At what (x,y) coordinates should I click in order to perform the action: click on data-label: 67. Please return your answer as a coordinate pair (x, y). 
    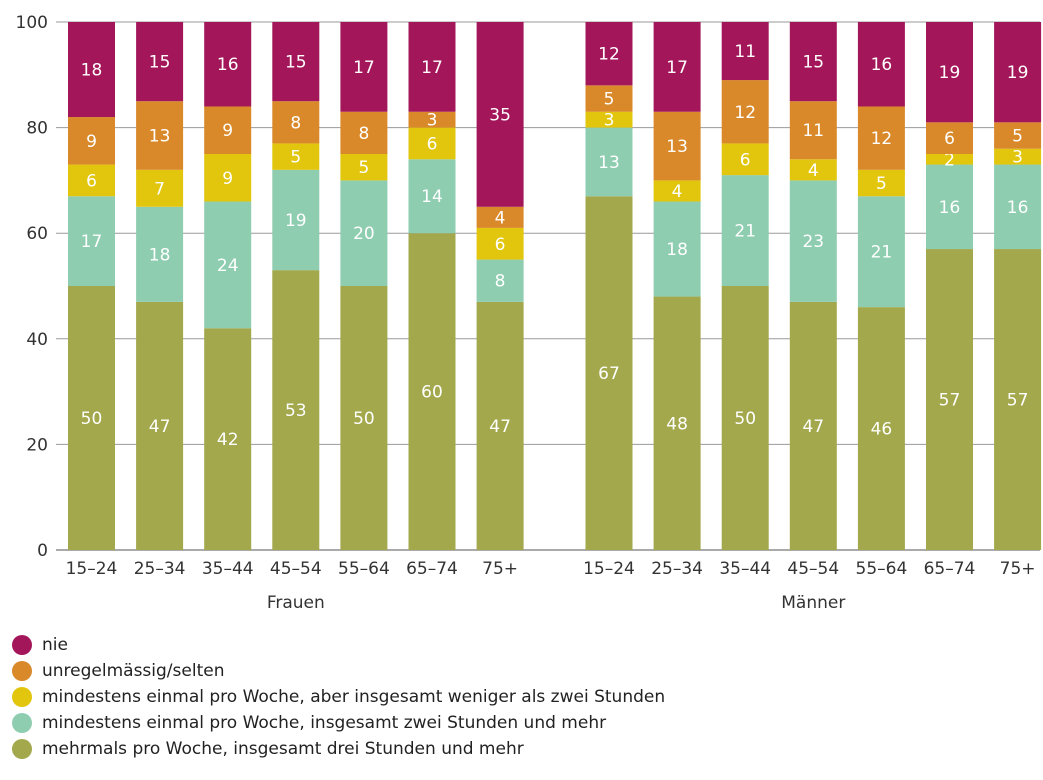
    Looking at the image, I should click on (609, 374).